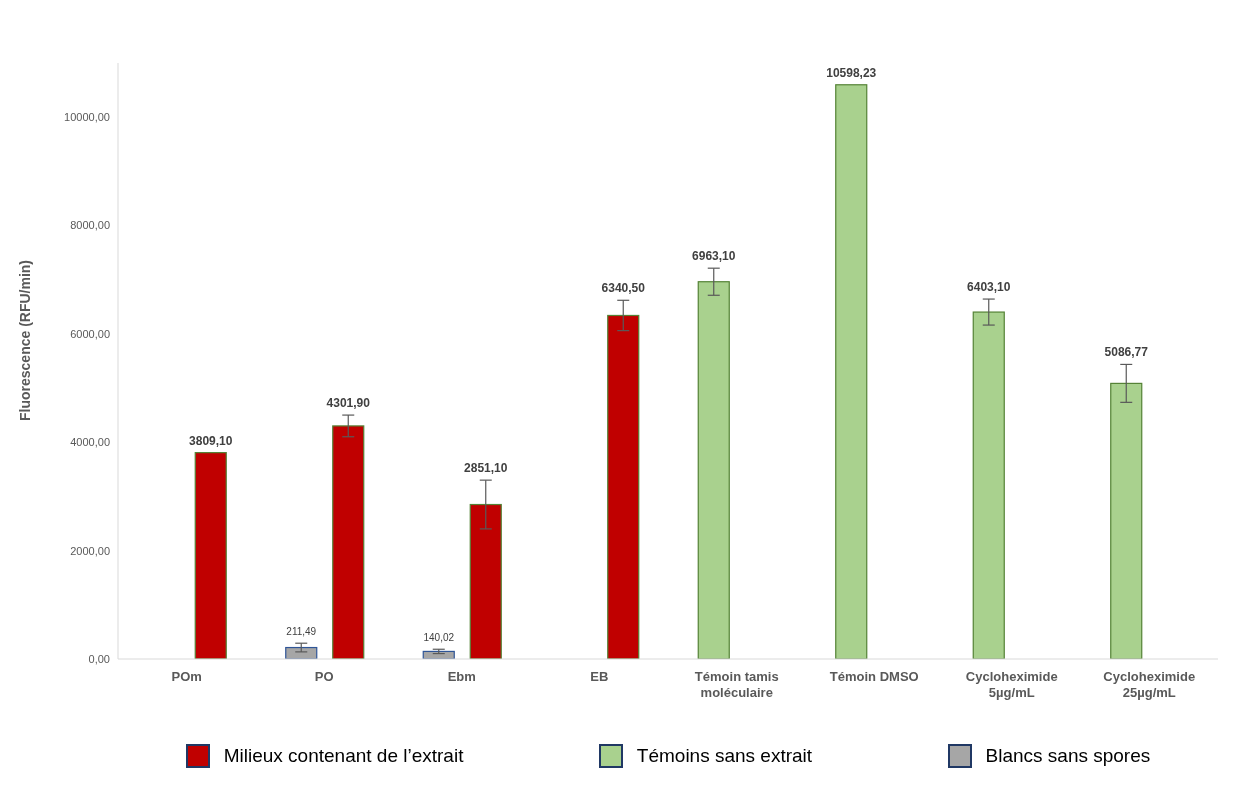 Image resolution: width=1246 pixels, height=795 pixels. Describe the element at coordinates (714, 256) in the screenshot. I see `data-label: 6963,10` at that location.